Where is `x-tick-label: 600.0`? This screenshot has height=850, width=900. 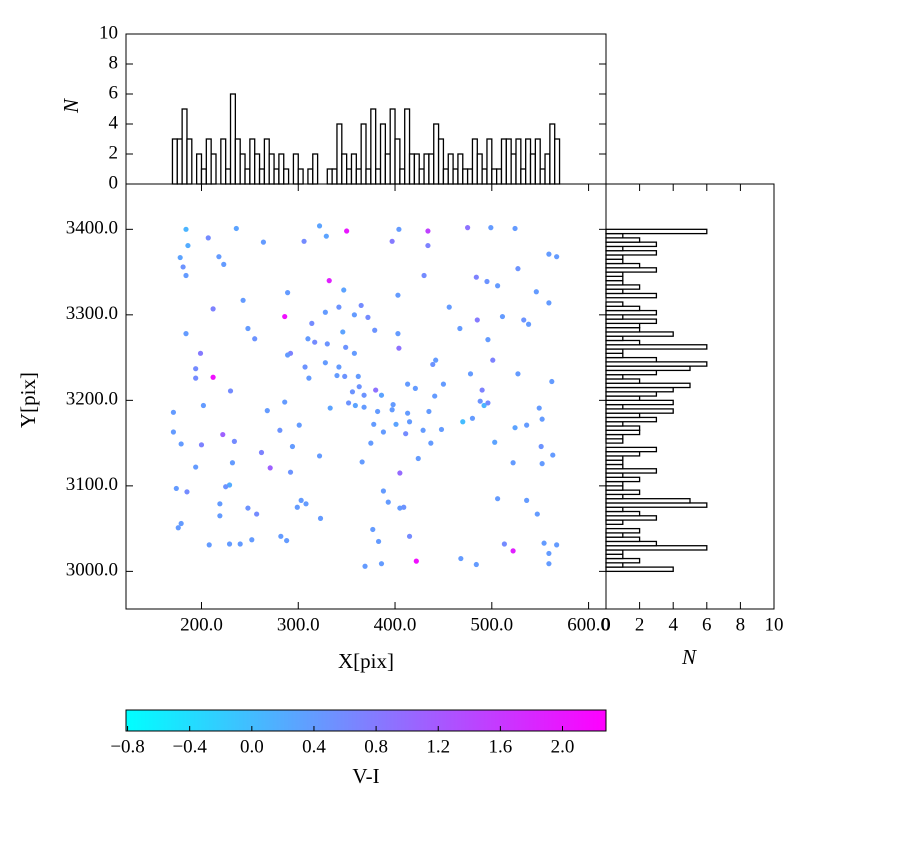
x-tick-label: 600.0 is located at coordinates (588, 624).